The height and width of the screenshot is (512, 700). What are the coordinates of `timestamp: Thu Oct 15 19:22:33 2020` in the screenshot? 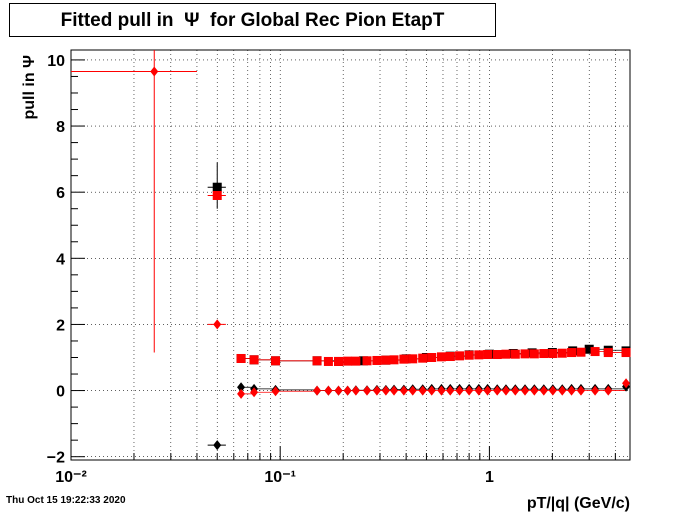 It's located at (66, 500).